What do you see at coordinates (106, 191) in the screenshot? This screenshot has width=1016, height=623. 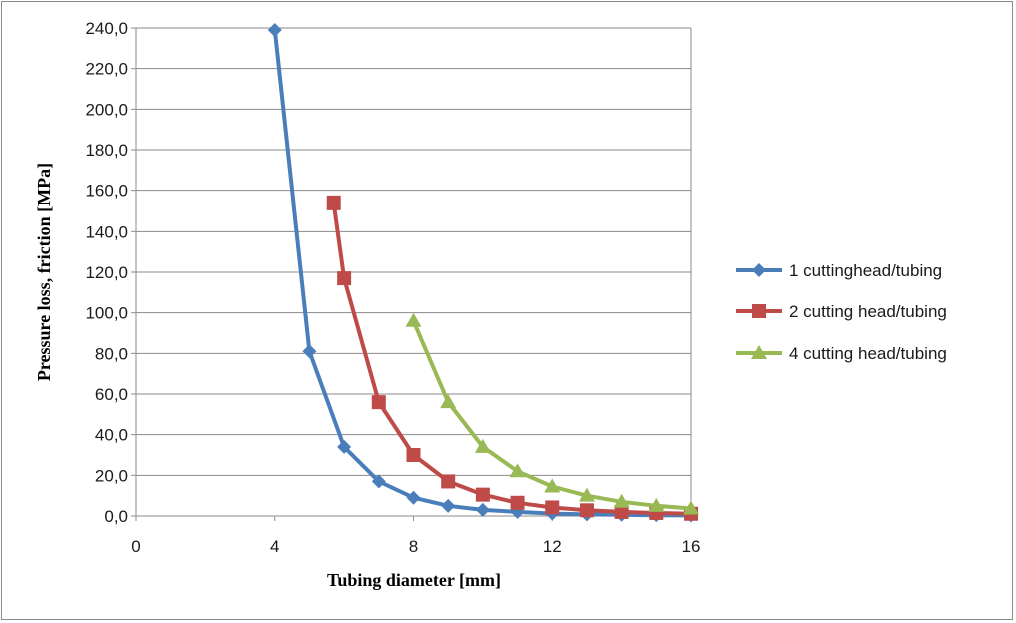 I see `y-tick-label: 160,0` at bounding box center [106, 191].